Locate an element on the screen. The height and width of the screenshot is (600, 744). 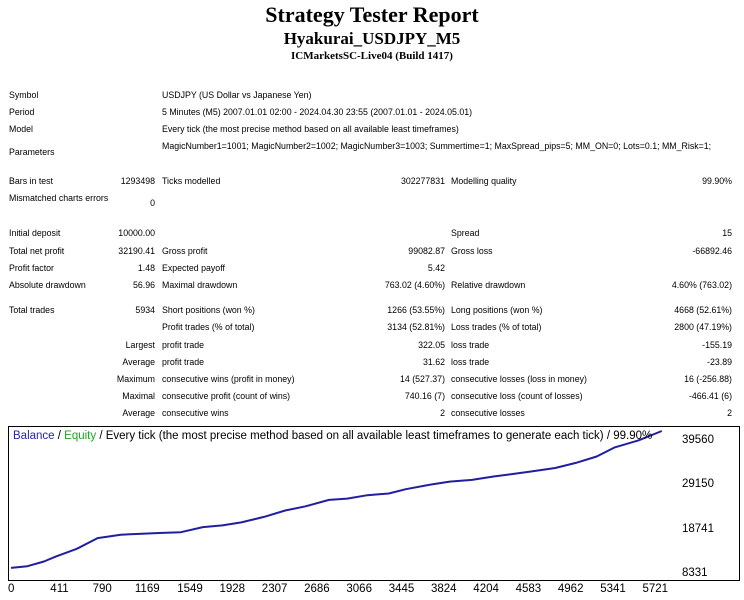
long-positions-value: 4668 (52.61%) is located at coordinates (703, 310).